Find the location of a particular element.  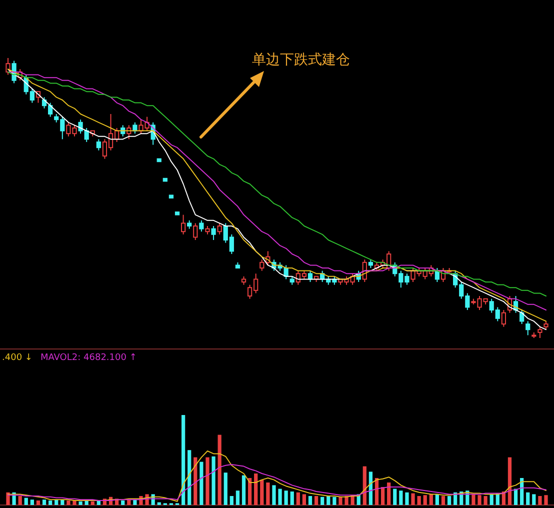

text: MAVOL2: 4682.100 ↑ is located at coordinates (88, 358).